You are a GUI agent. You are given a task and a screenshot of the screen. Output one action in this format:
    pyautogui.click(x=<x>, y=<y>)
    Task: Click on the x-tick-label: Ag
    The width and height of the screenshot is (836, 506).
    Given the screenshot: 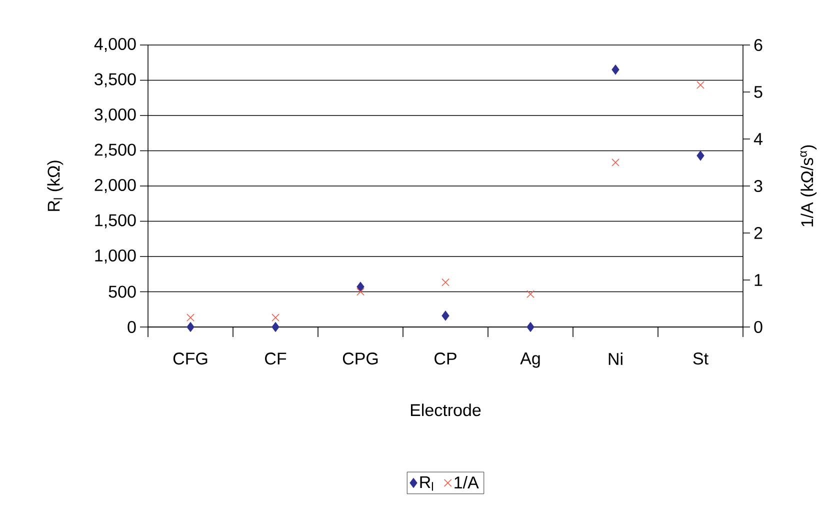 What is the action you would take?
    pyautogui.click(x=530, y=360)
    